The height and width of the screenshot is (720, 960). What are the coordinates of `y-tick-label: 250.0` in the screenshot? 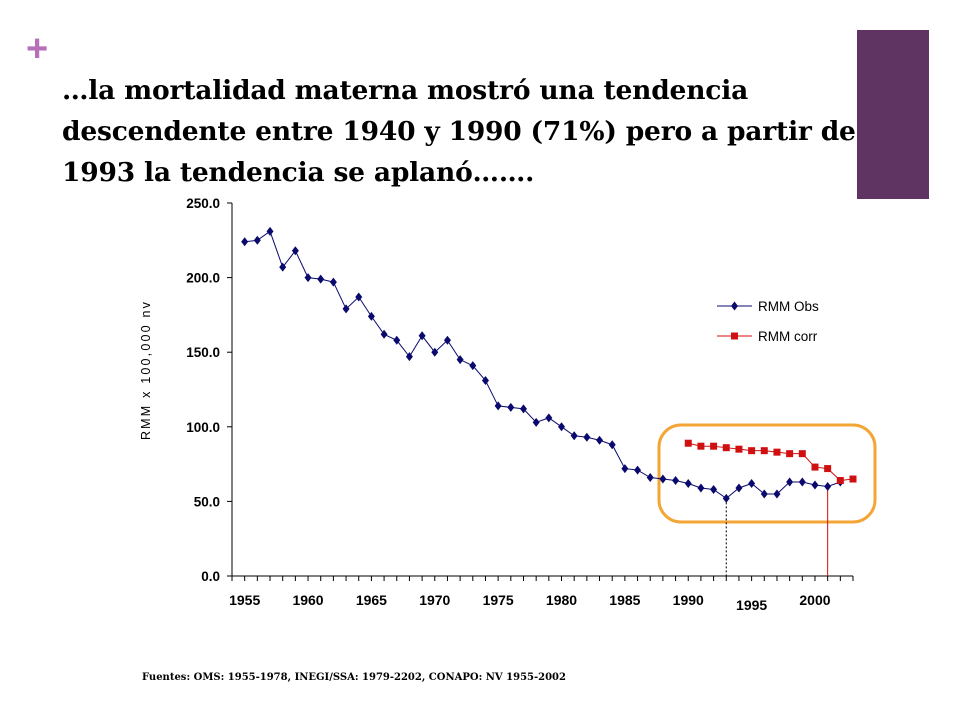 It's located at (203, 203).